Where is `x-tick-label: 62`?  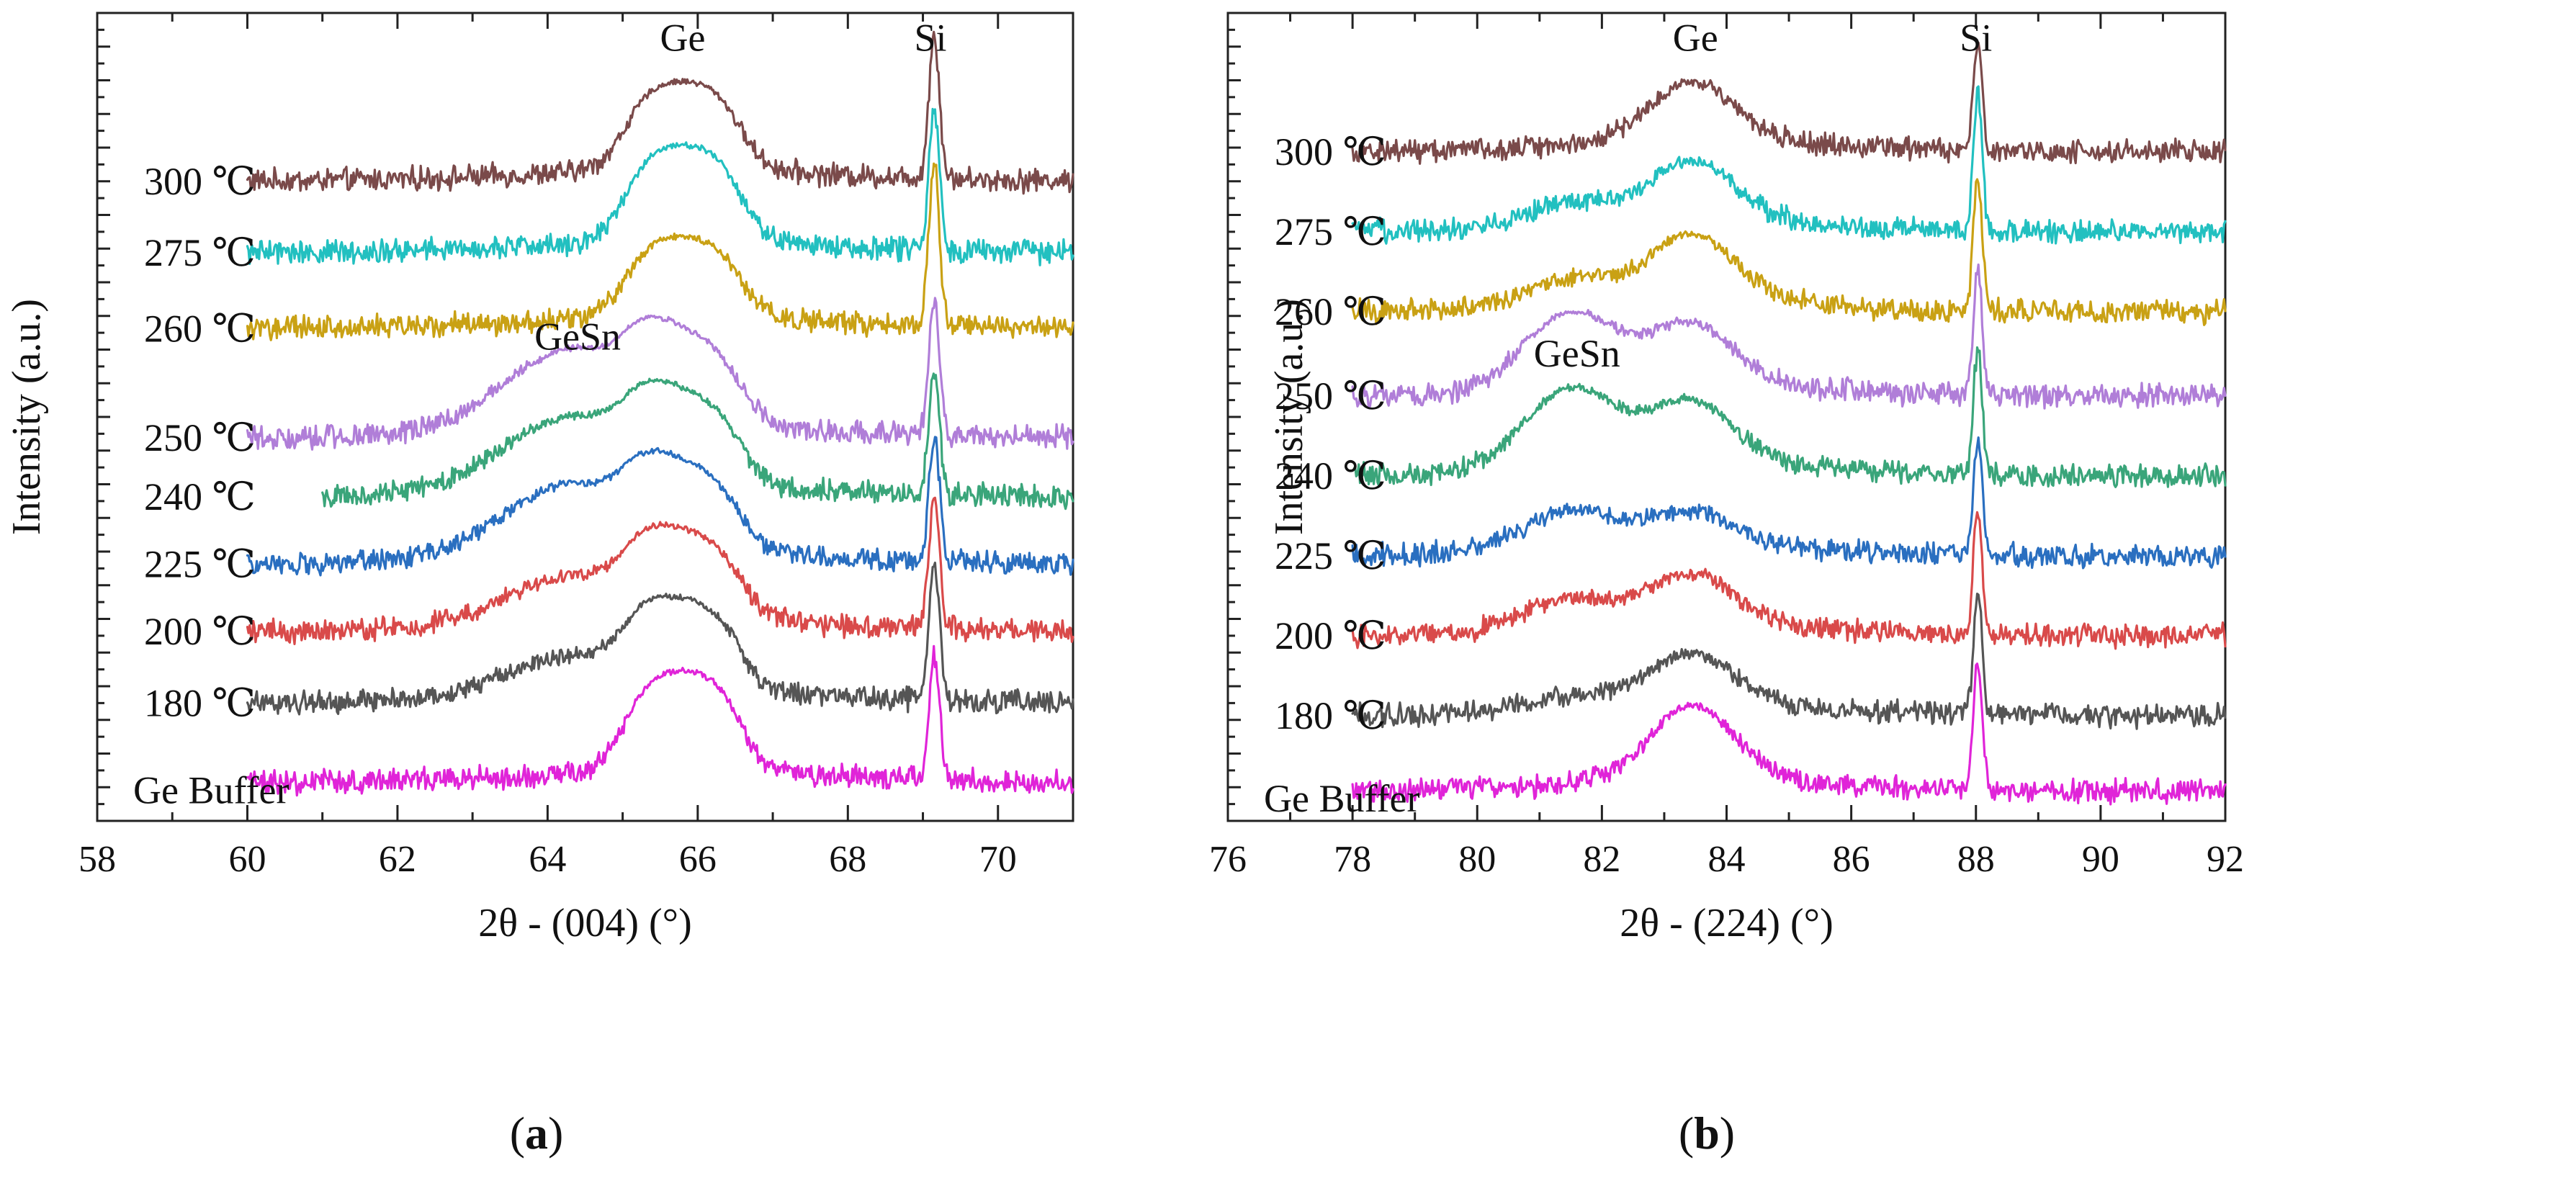 x-tick-label: 62 is located at coordinates (397, 860).